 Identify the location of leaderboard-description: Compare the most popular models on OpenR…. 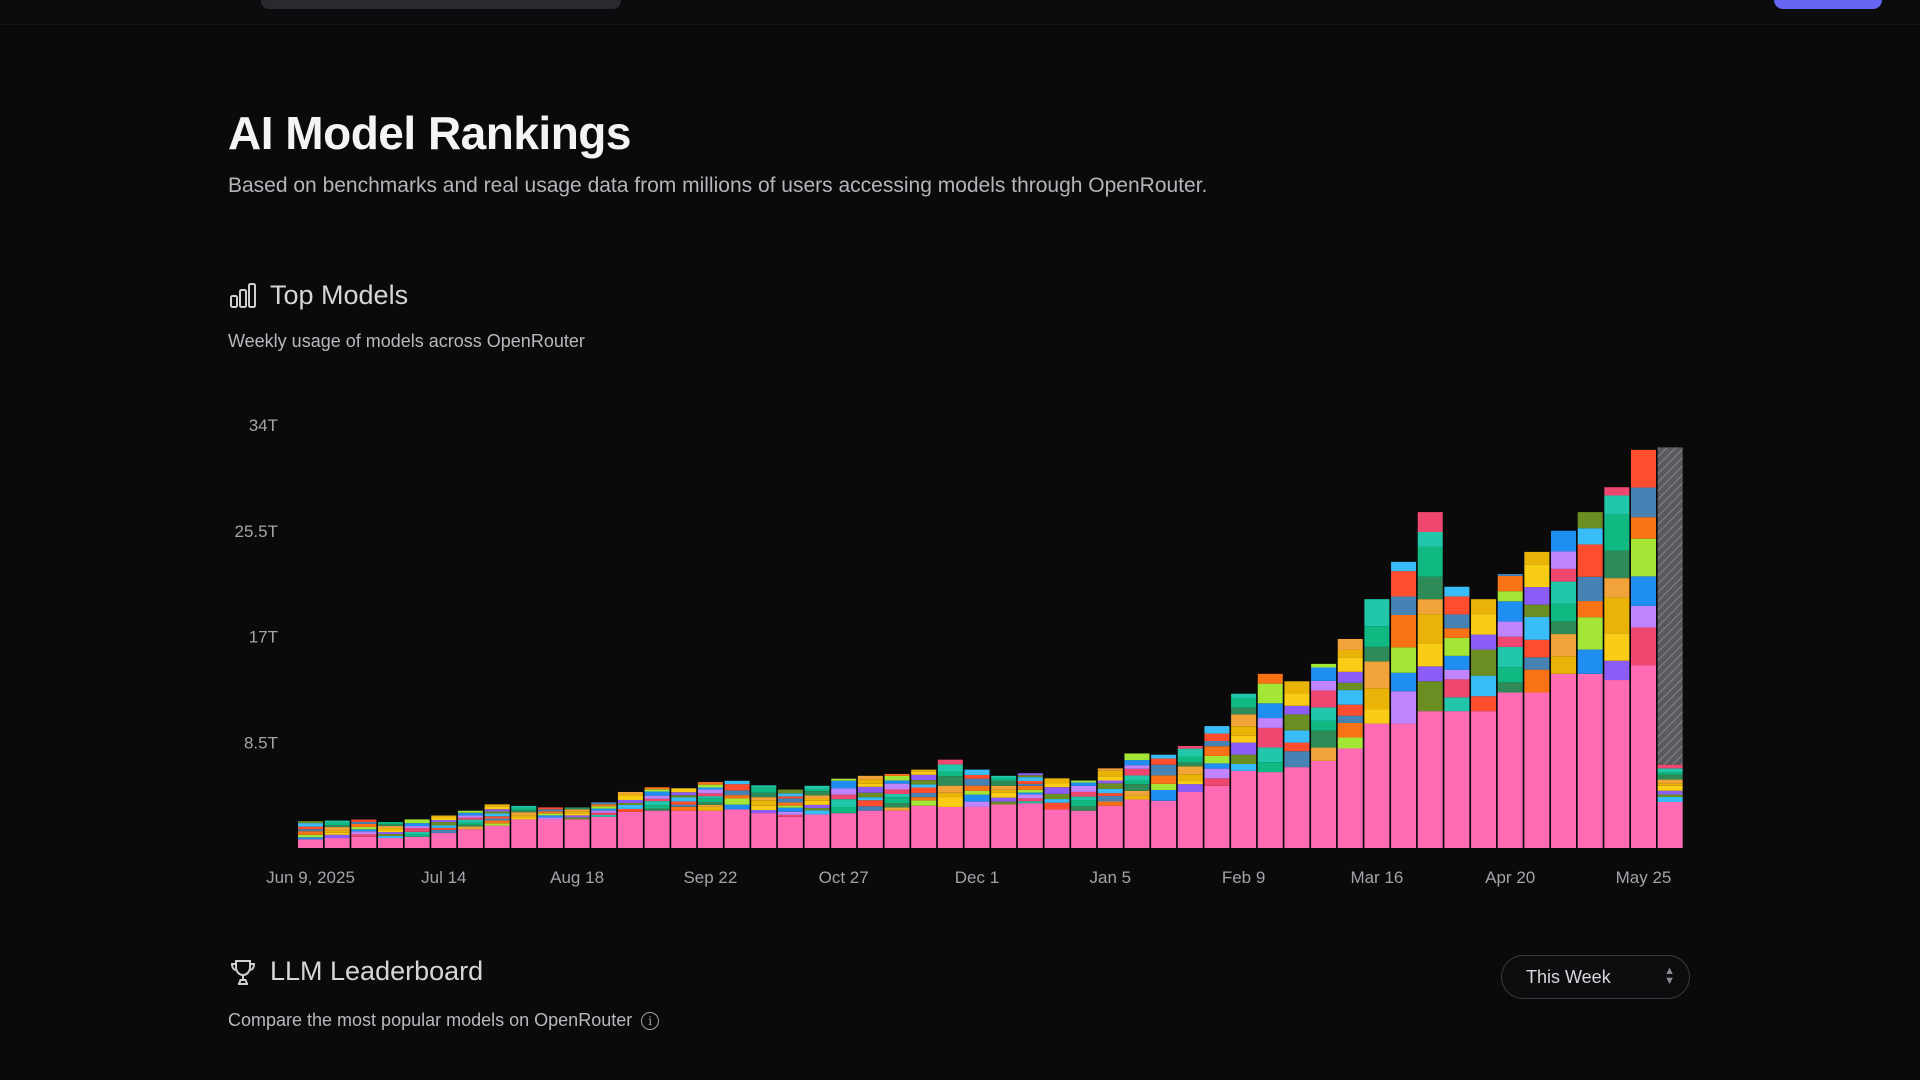
(444, 1020).